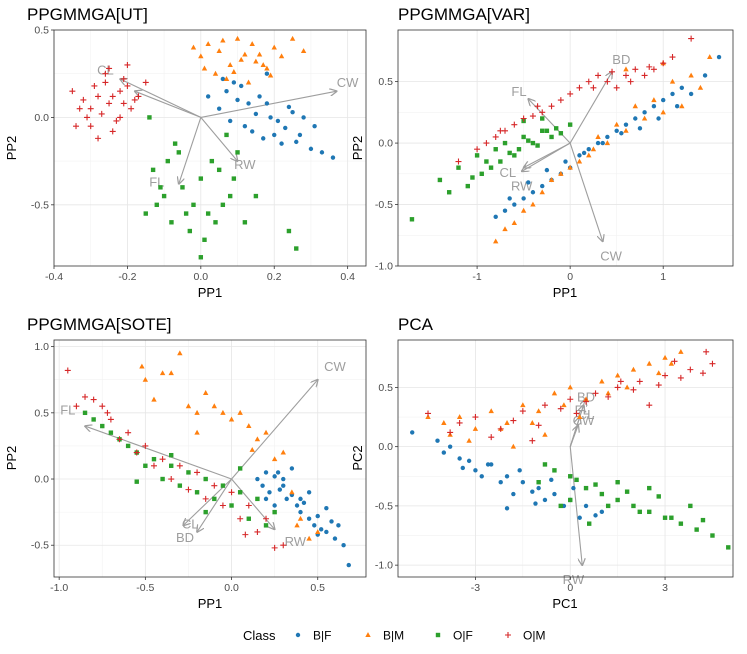 This screenshot has height=654, width=747. Describe the element at coordinates (270, 115) in the screenshot. I see `series-b-f` at that location.